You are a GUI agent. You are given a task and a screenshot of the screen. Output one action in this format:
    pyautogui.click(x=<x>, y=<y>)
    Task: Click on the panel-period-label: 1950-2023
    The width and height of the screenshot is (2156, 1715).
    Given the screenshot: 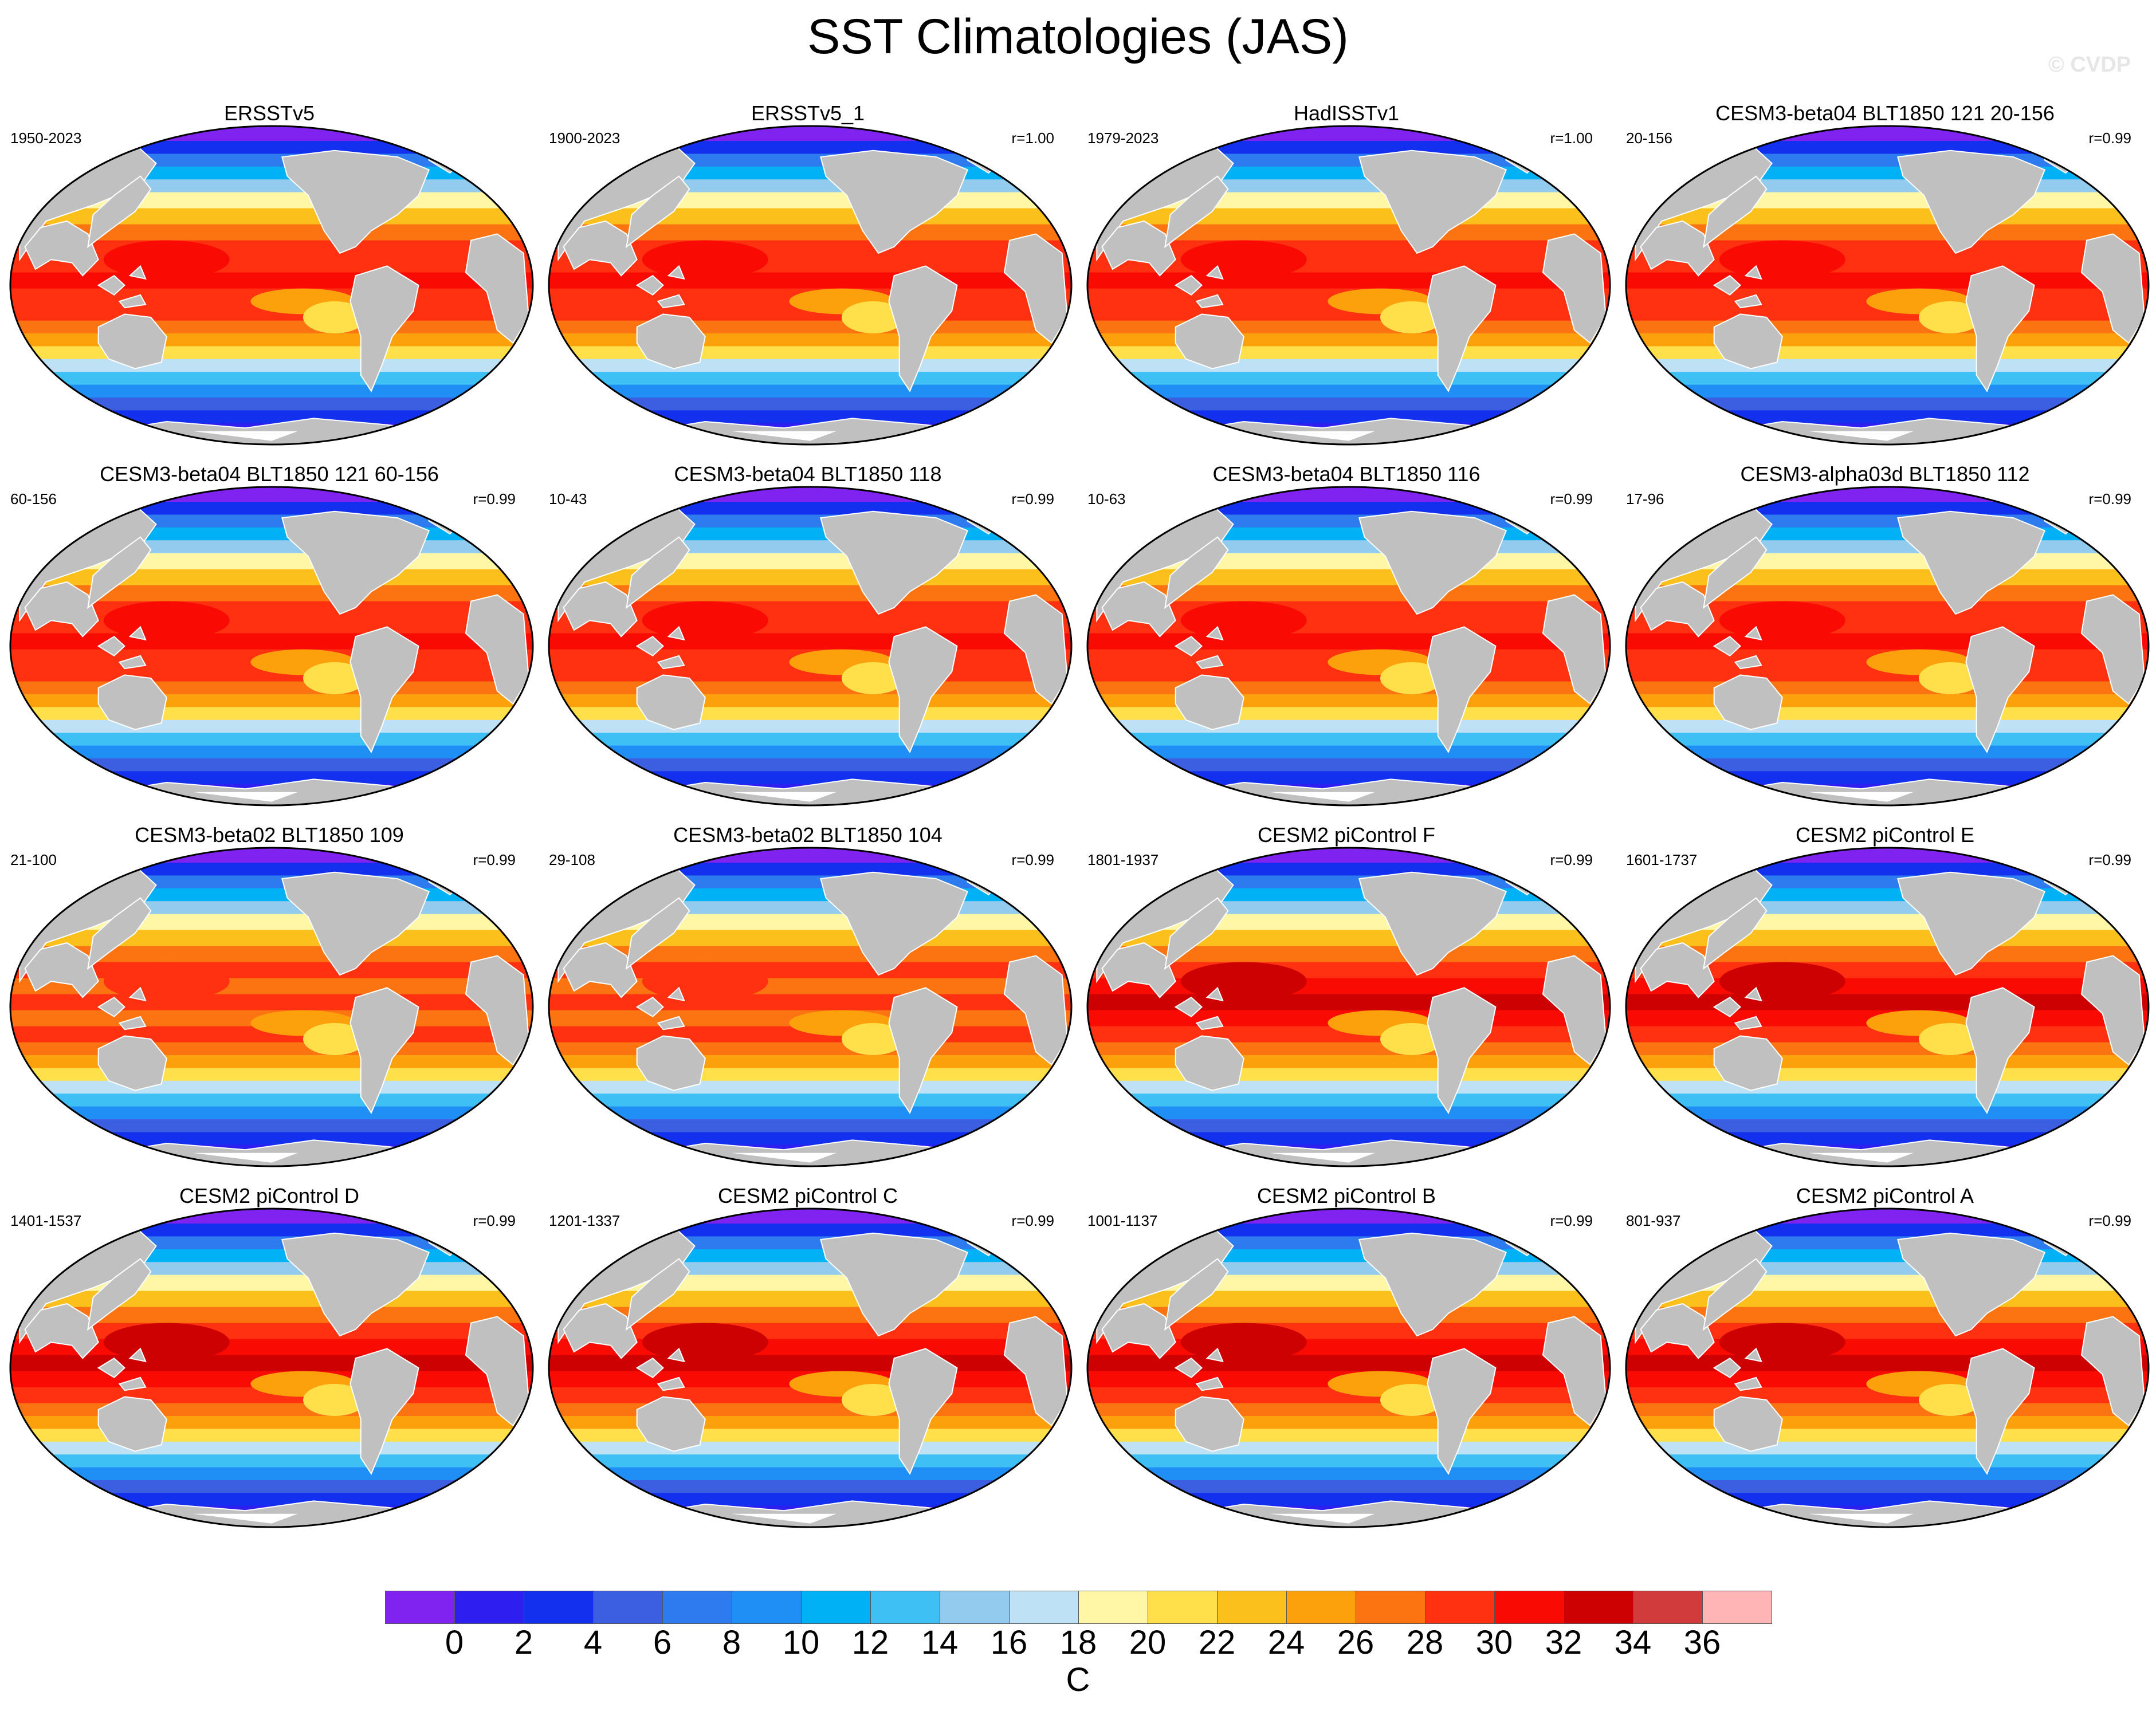 What is the action you would take?
    pyautogui.click(x=46, y=138)
    